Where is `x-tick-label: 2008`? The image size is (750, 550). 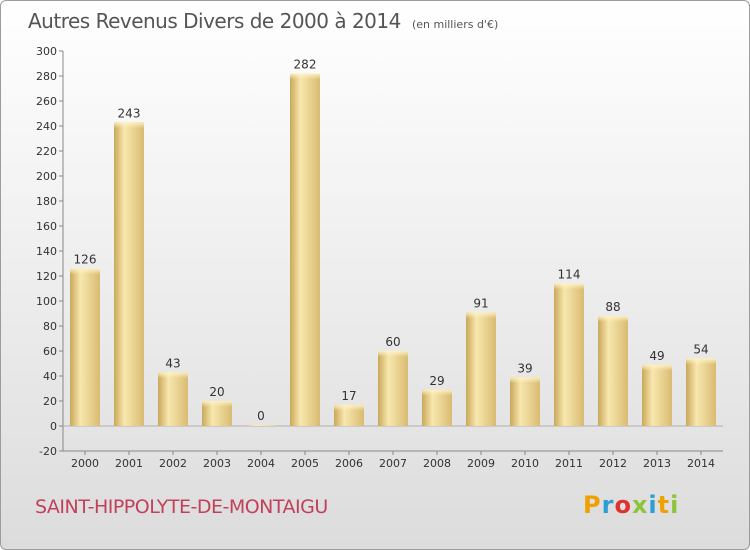 x-tick-label: 2008 is located at coordinates (437, 463).